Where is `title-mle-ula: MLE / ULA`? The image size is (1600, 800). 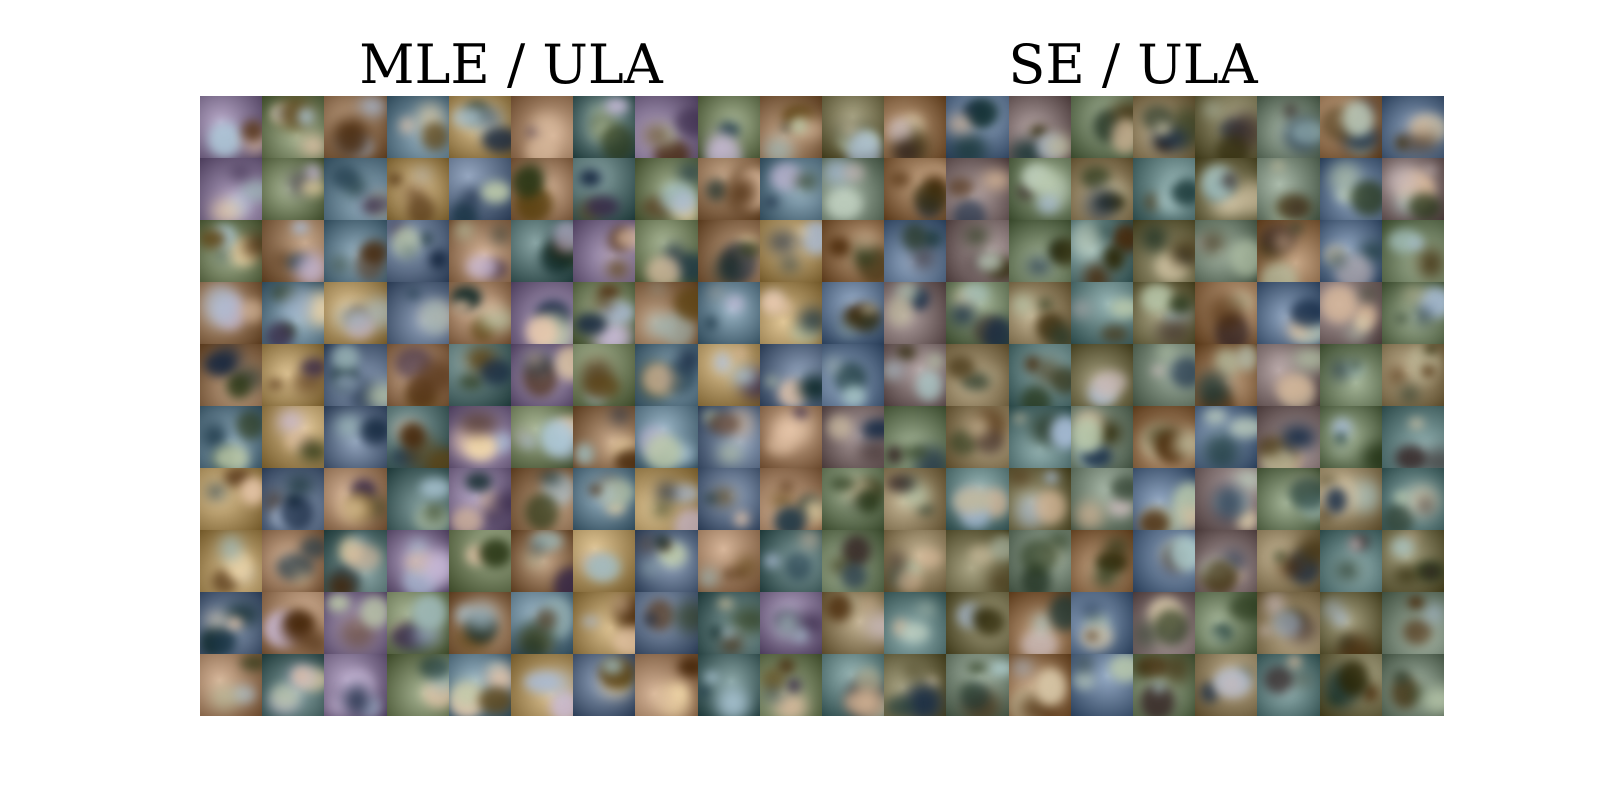
title-mle-ula: MLE / ULA is located at coordinates (511, 65).